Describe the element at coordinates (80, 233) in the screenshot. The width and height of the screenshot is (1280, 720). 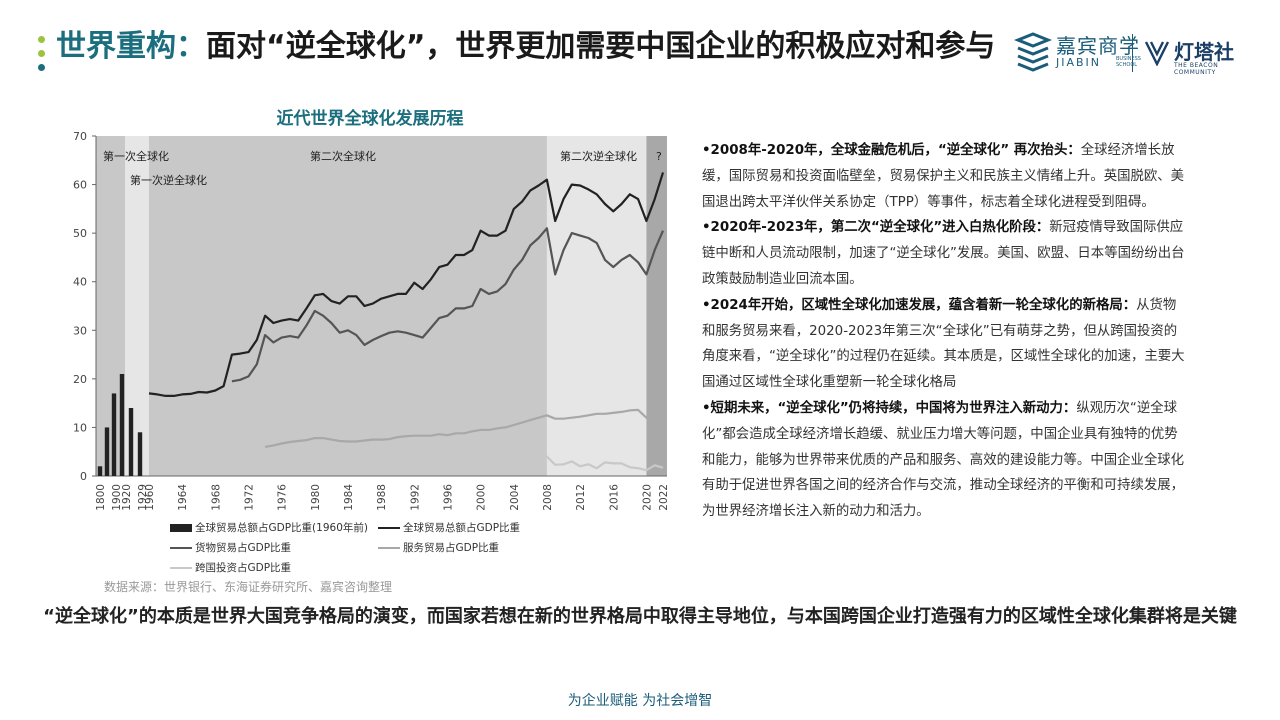
I see `y-tick-label: 50` at that location.